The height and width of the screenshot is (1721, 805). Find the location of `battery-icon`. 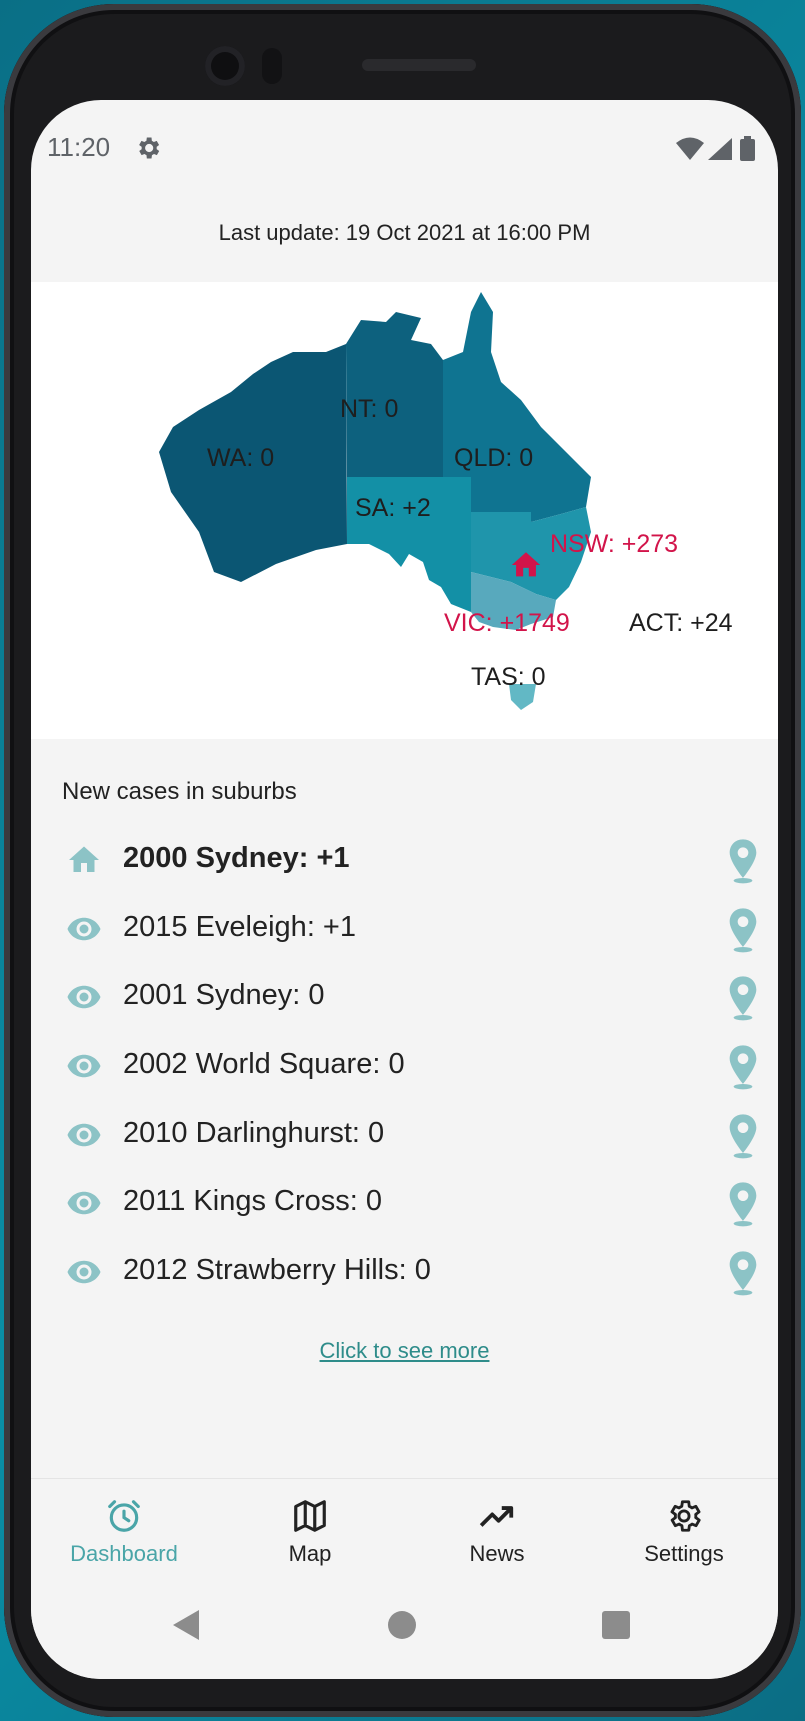

battery-icon is located at coordinates (747, 150).